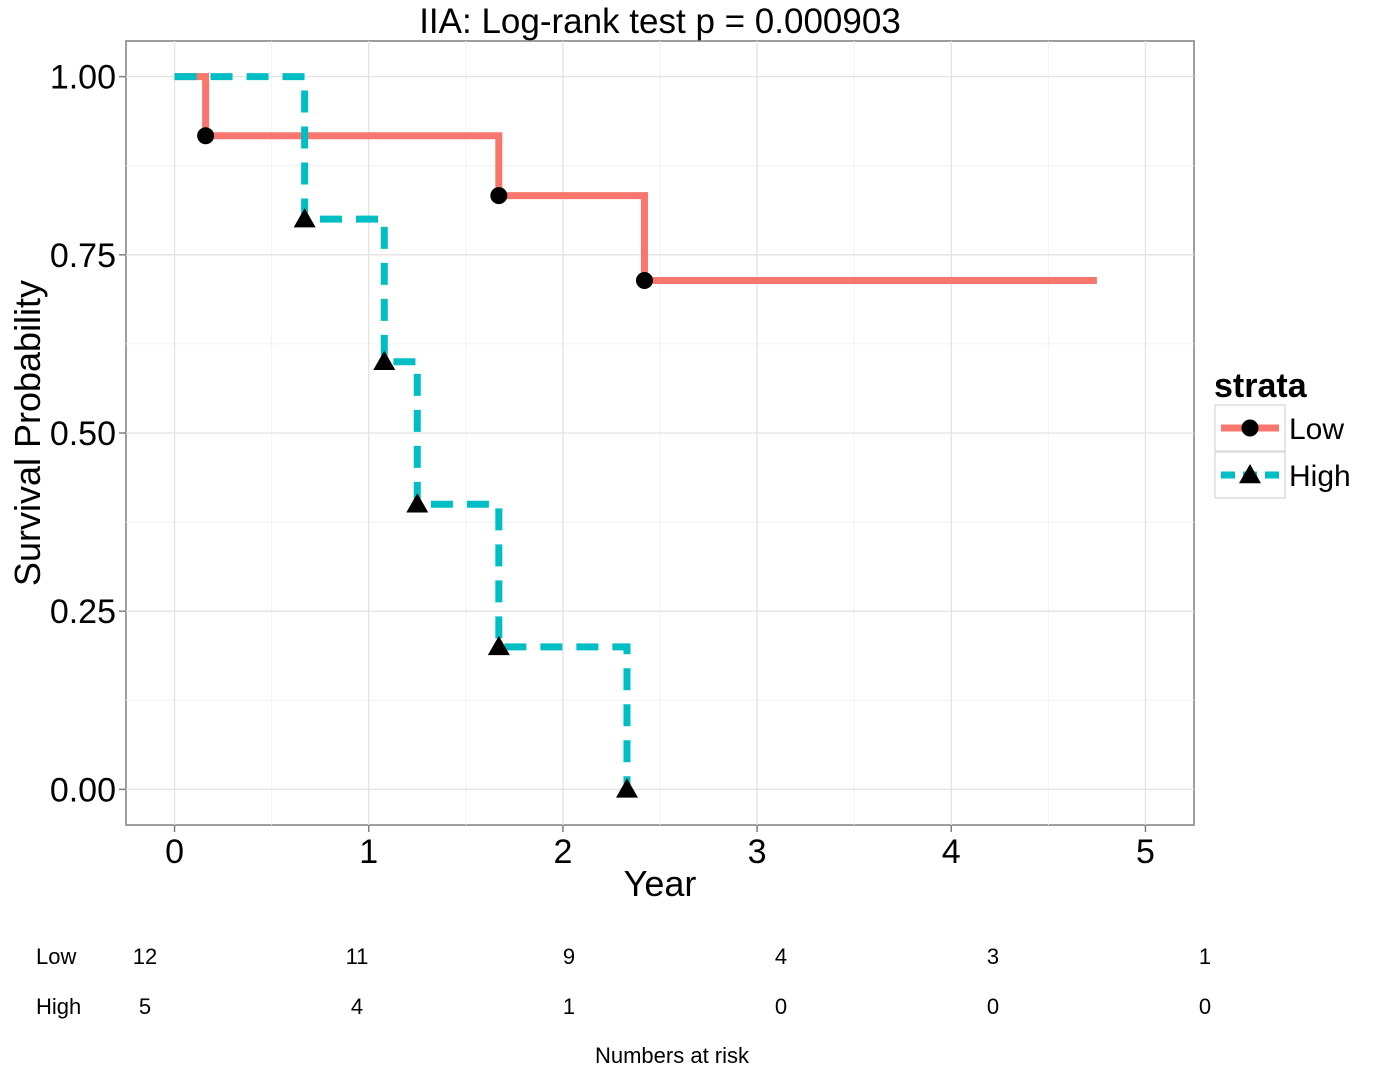  Describe the element at coordinates (1282, 451) in the screenshot. I see `legend-items: Low High` at that location.